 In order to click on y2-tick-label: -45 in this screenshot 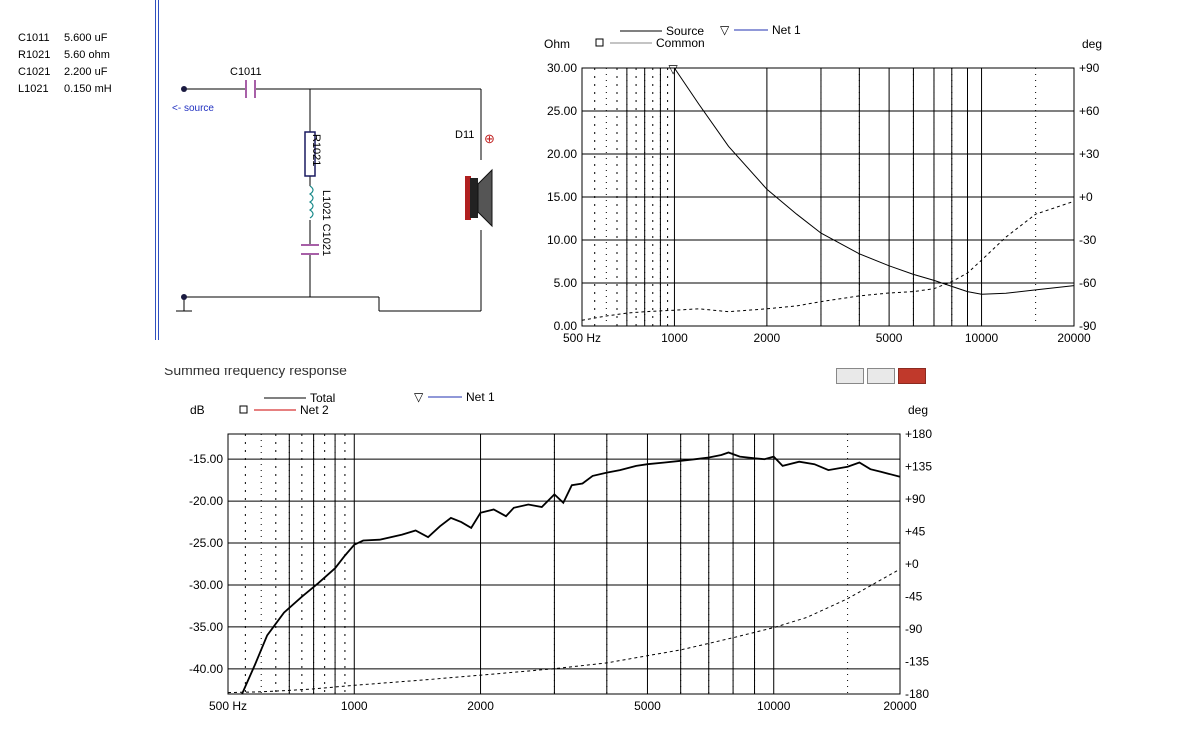, I will do `click(914, 597)`.